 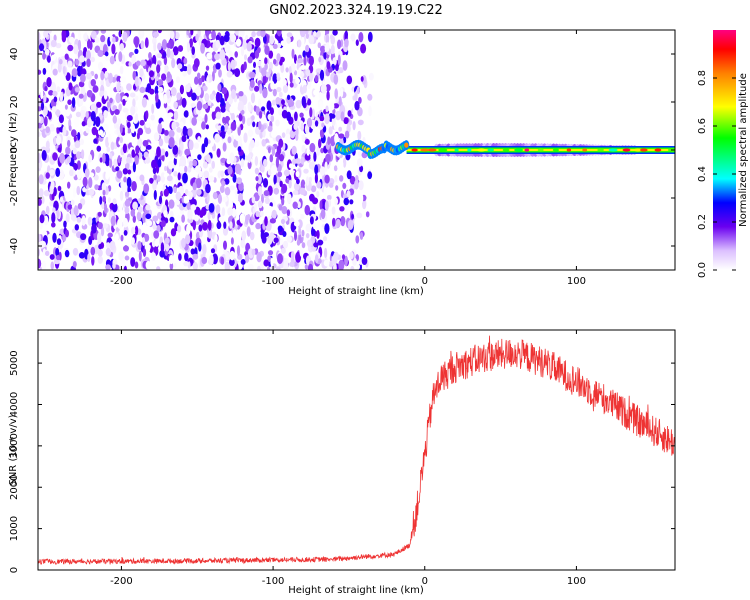 What do you see at coordinates (425, 281) in the screenshot?
I see `x-tick-label: 0` at bounding box center [425, 281].